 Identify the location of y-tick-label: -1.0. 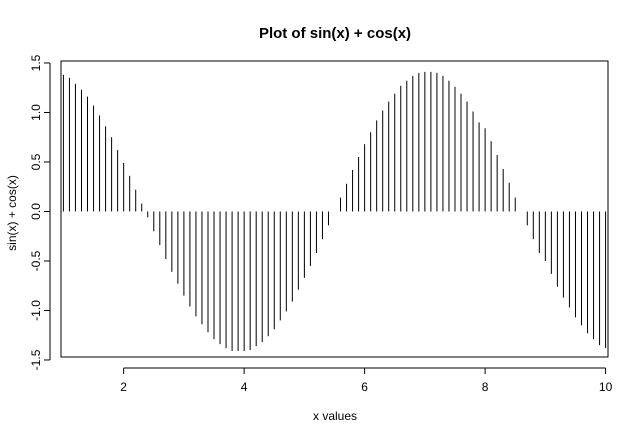
(36, 310).